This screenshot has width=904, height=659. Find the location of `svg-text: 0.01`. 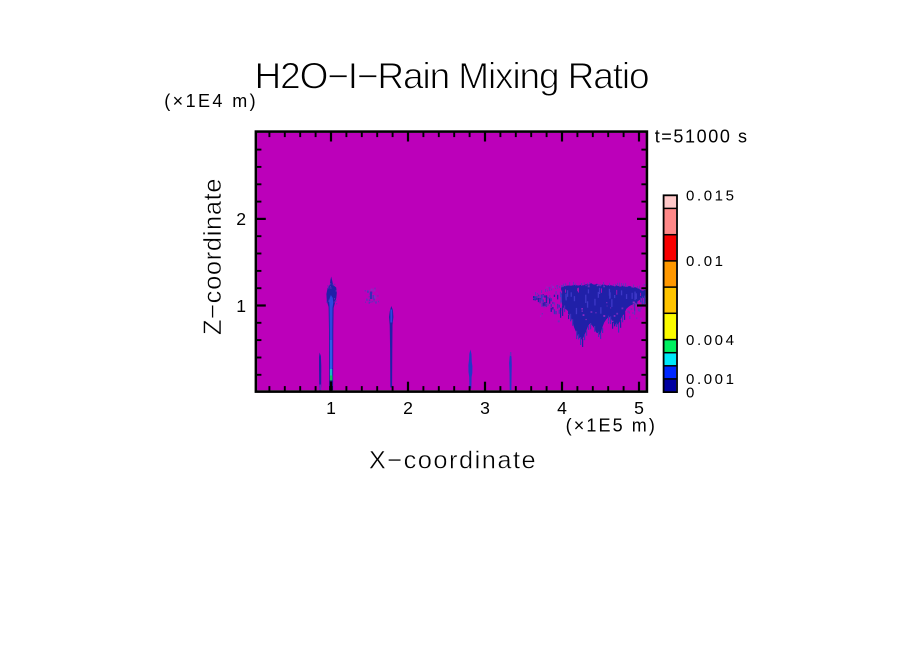

svg-text: 0.01 is located at coordinates (706, 261).